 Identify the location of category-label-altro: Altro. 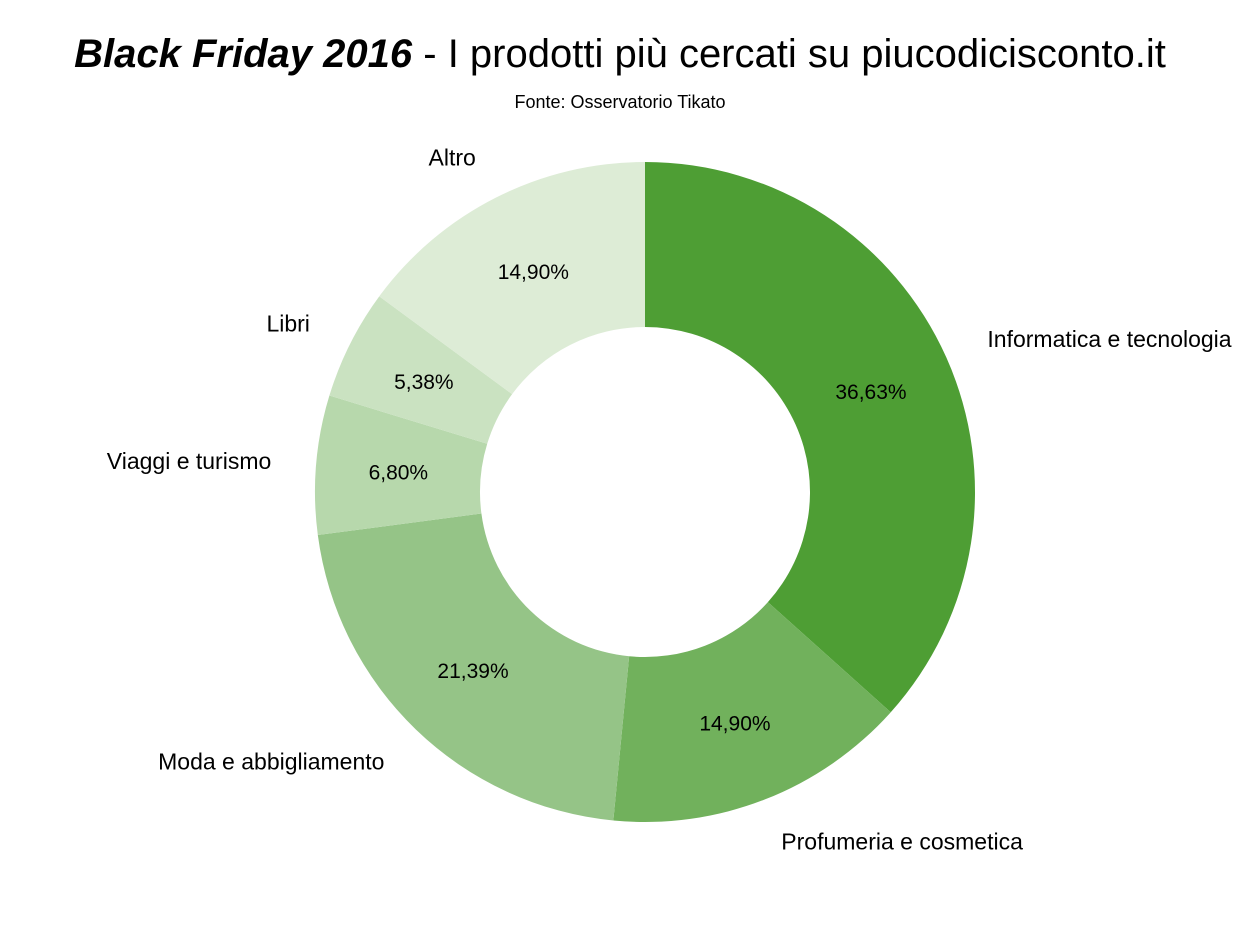
(452, 157).